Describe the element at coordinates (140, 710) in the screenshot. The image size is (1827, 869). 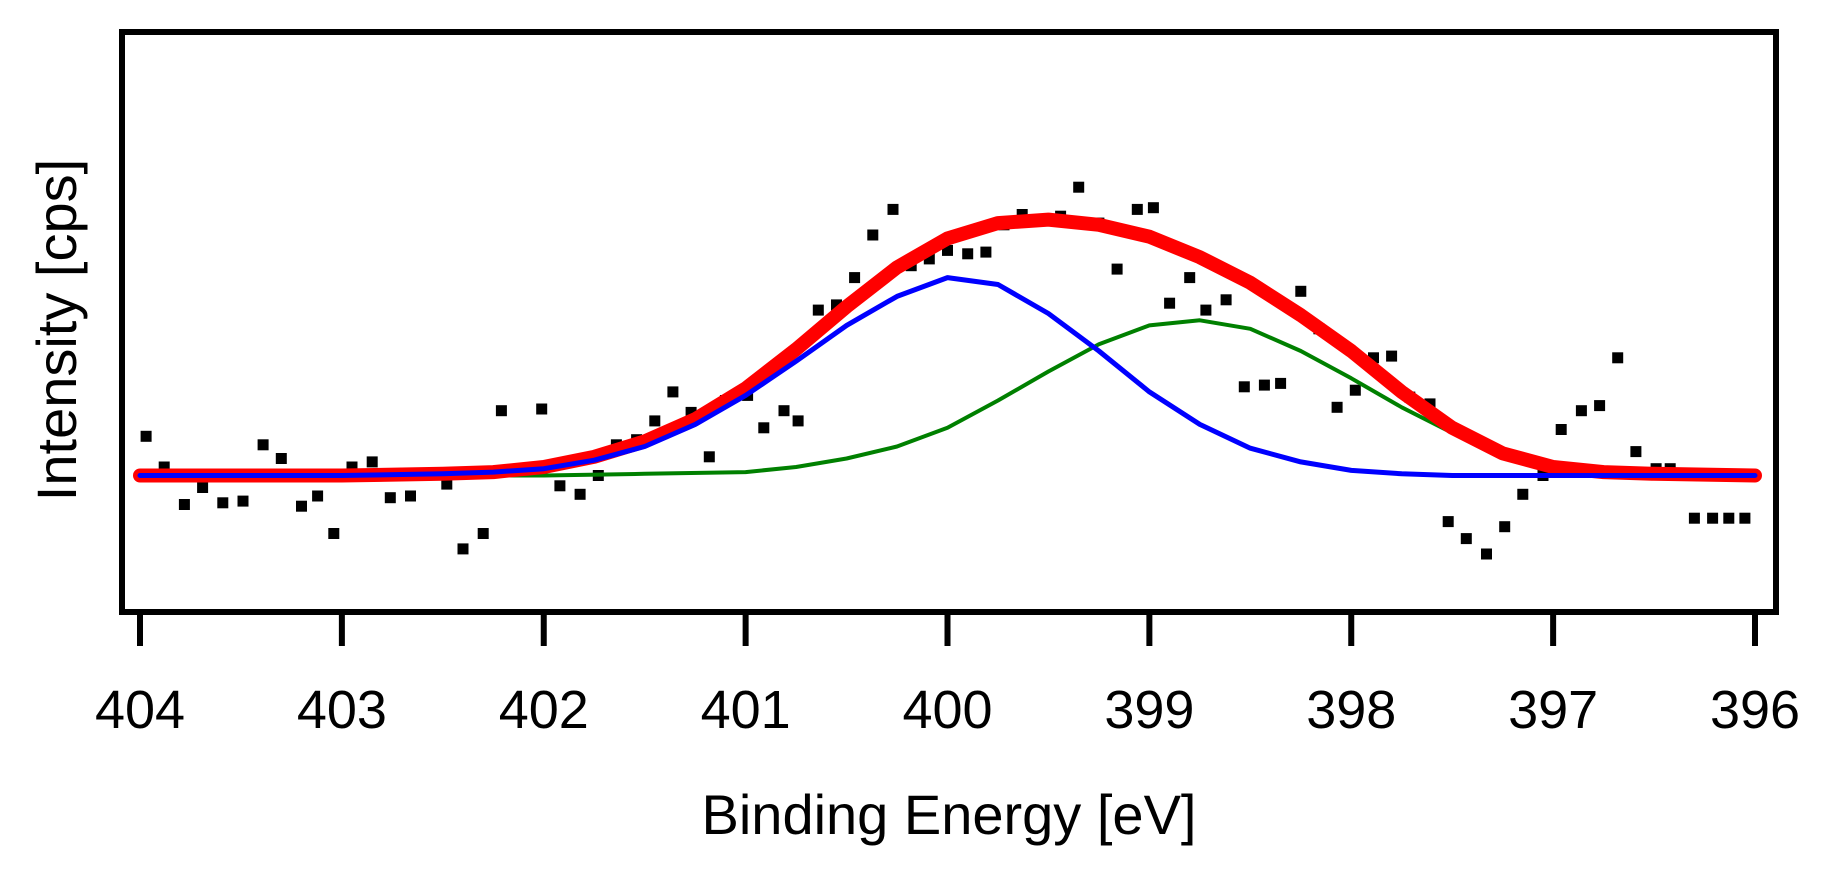
I see `x-tick-label-404: 404` at that location.